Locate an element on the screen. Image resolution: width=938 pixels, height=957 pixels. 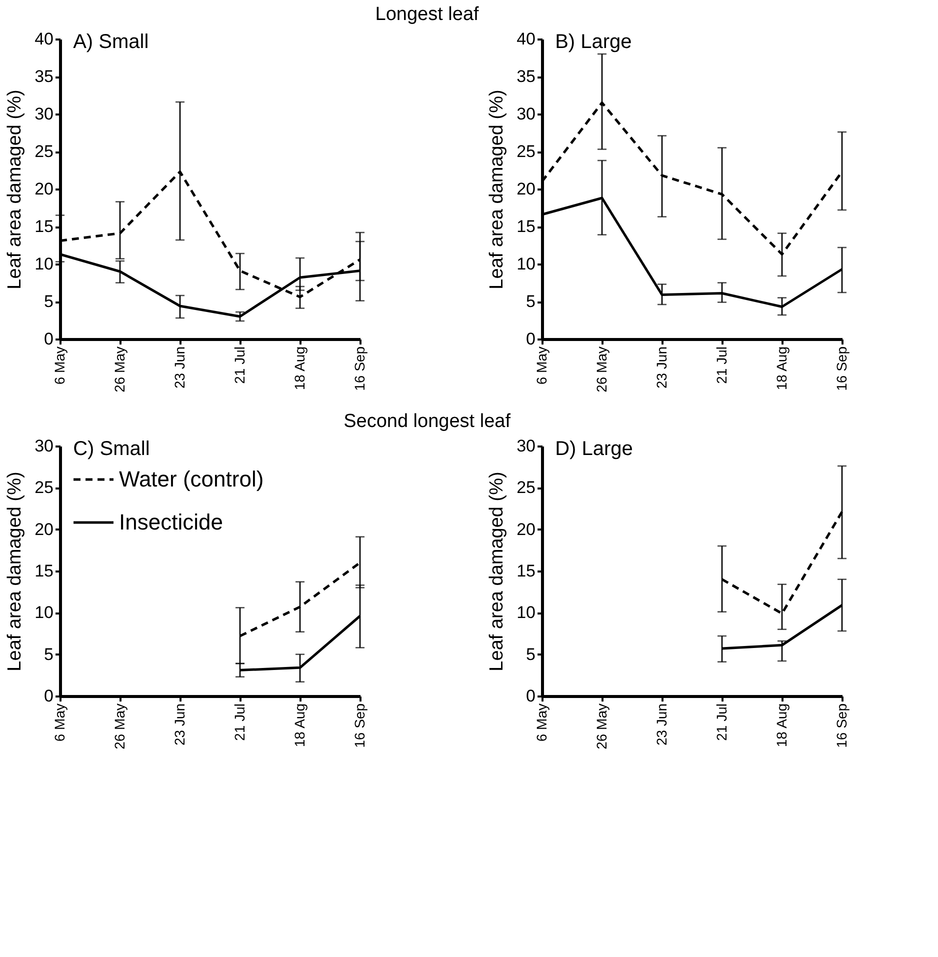
chart-title: D) Large is located at coordinates (594, 449).